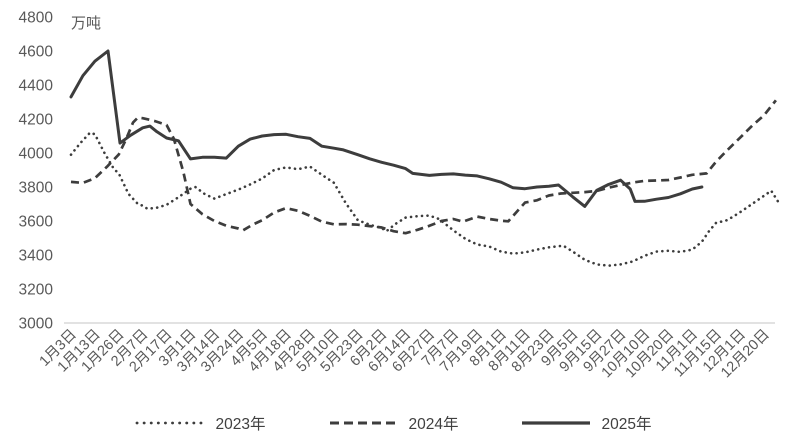 This screenshot has height=448, width=786. I want to click on y-axis-tick-label: 4400, so click(36, 86).